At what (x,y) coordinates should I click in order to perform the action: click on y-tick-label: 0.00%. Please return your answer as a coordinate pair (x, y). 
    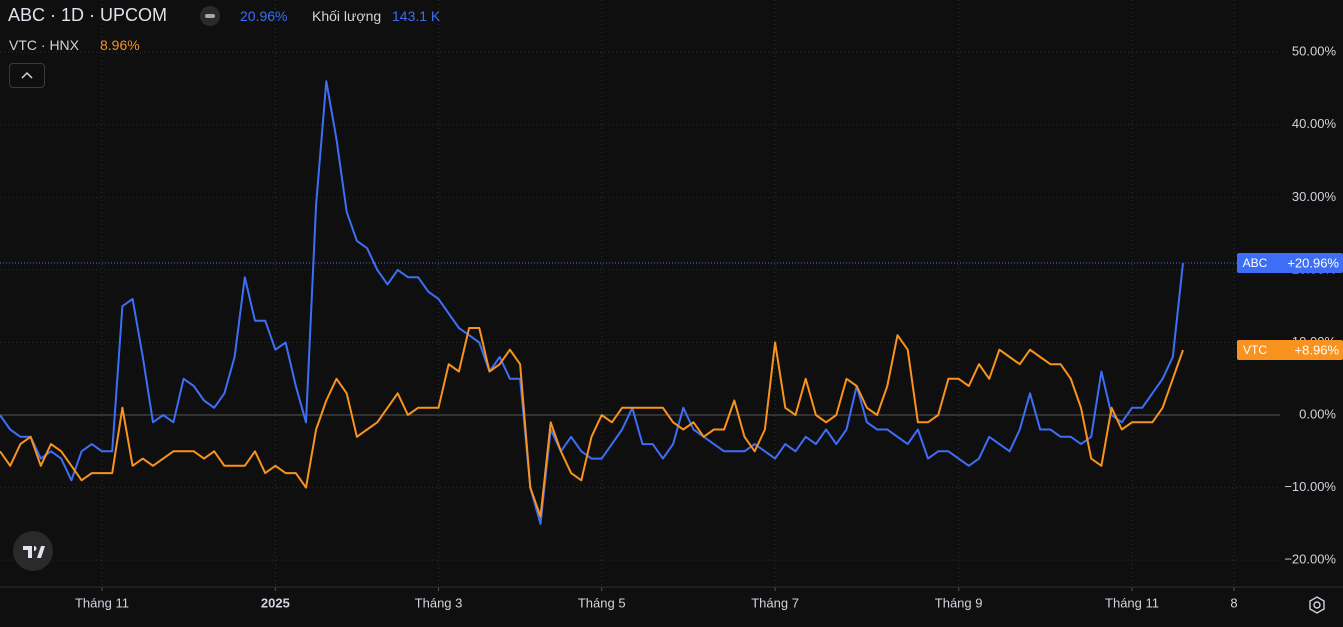
    Looking at the image, I should click on (1317, 413).